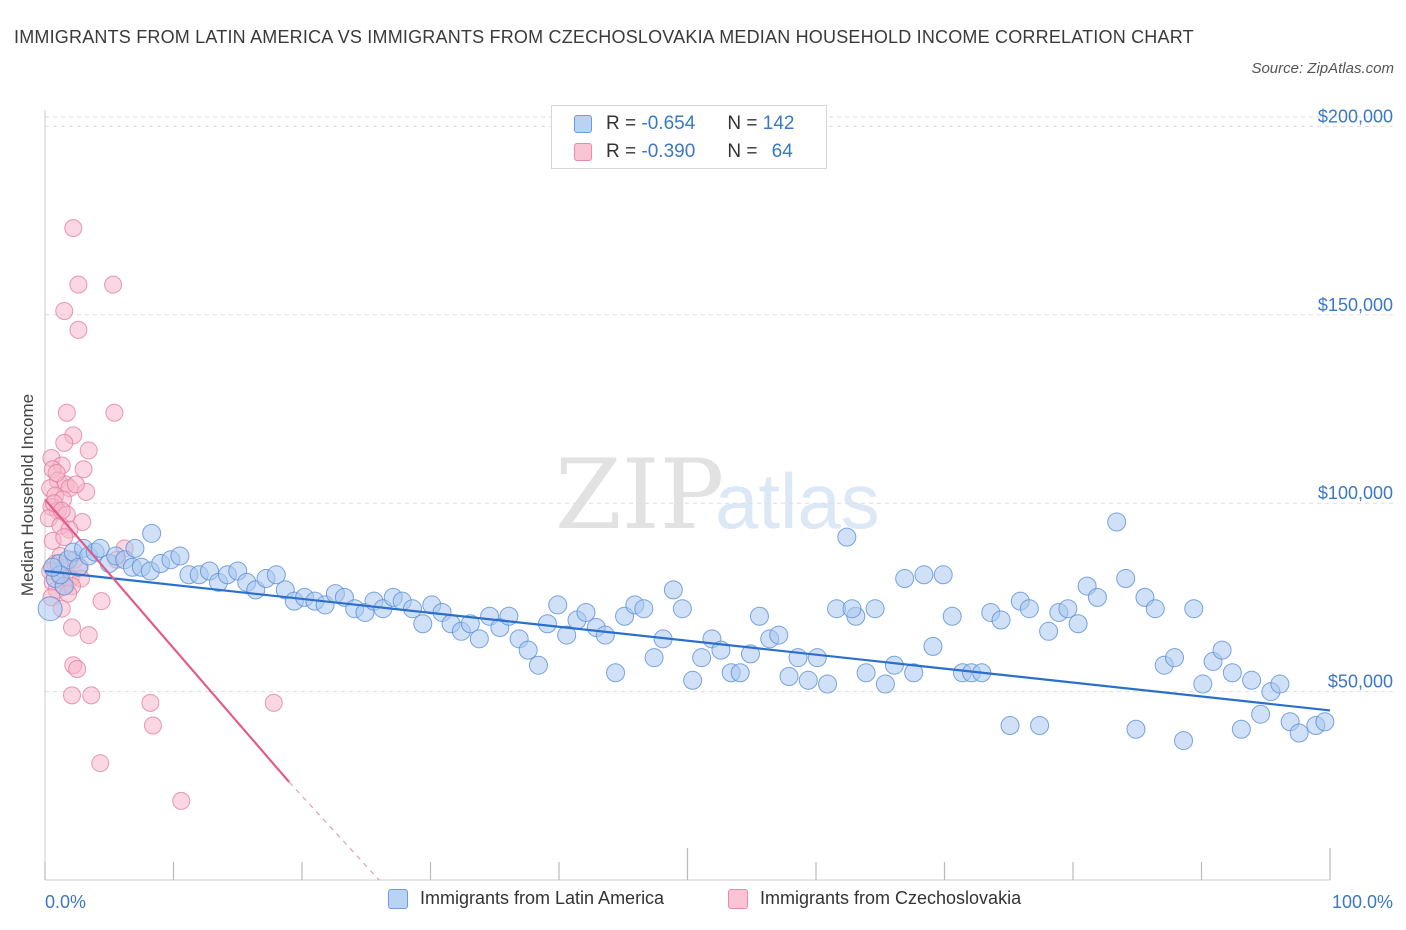 This screenshot has height=930, width=1406. Describe the element at coordinates (1355, 305) in the screenshot. I see `y-tick-label: $150,000` at that location.